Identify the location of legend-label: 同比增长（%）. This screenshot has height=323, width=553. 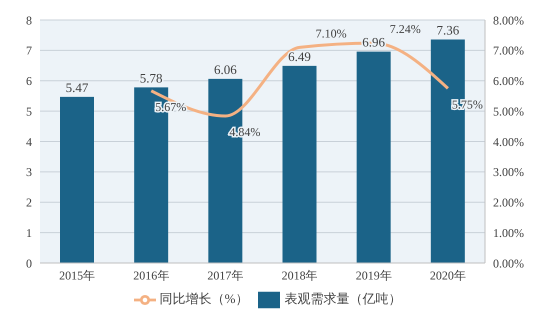
(204, 298).